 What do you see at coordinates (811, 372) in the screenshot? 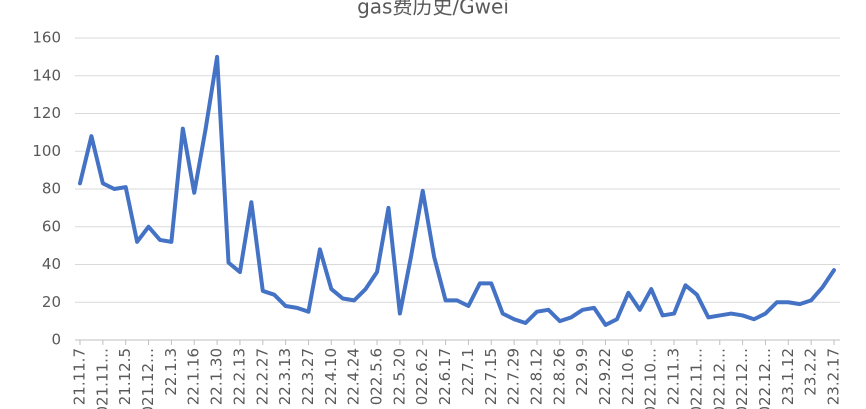
I see `x-tick-label: 23.2.2` at bounding box center [811, 372].